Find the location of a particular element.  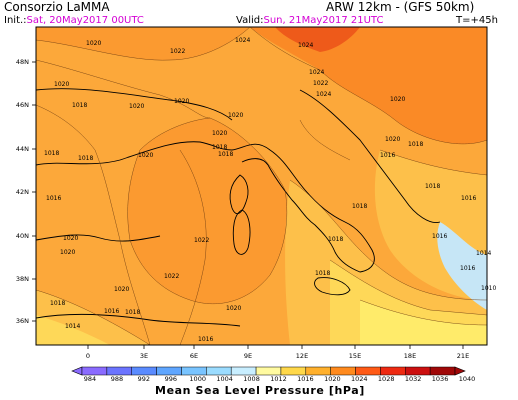

org-title: Consorzio LaMMA is located at coordinates (57, 7).